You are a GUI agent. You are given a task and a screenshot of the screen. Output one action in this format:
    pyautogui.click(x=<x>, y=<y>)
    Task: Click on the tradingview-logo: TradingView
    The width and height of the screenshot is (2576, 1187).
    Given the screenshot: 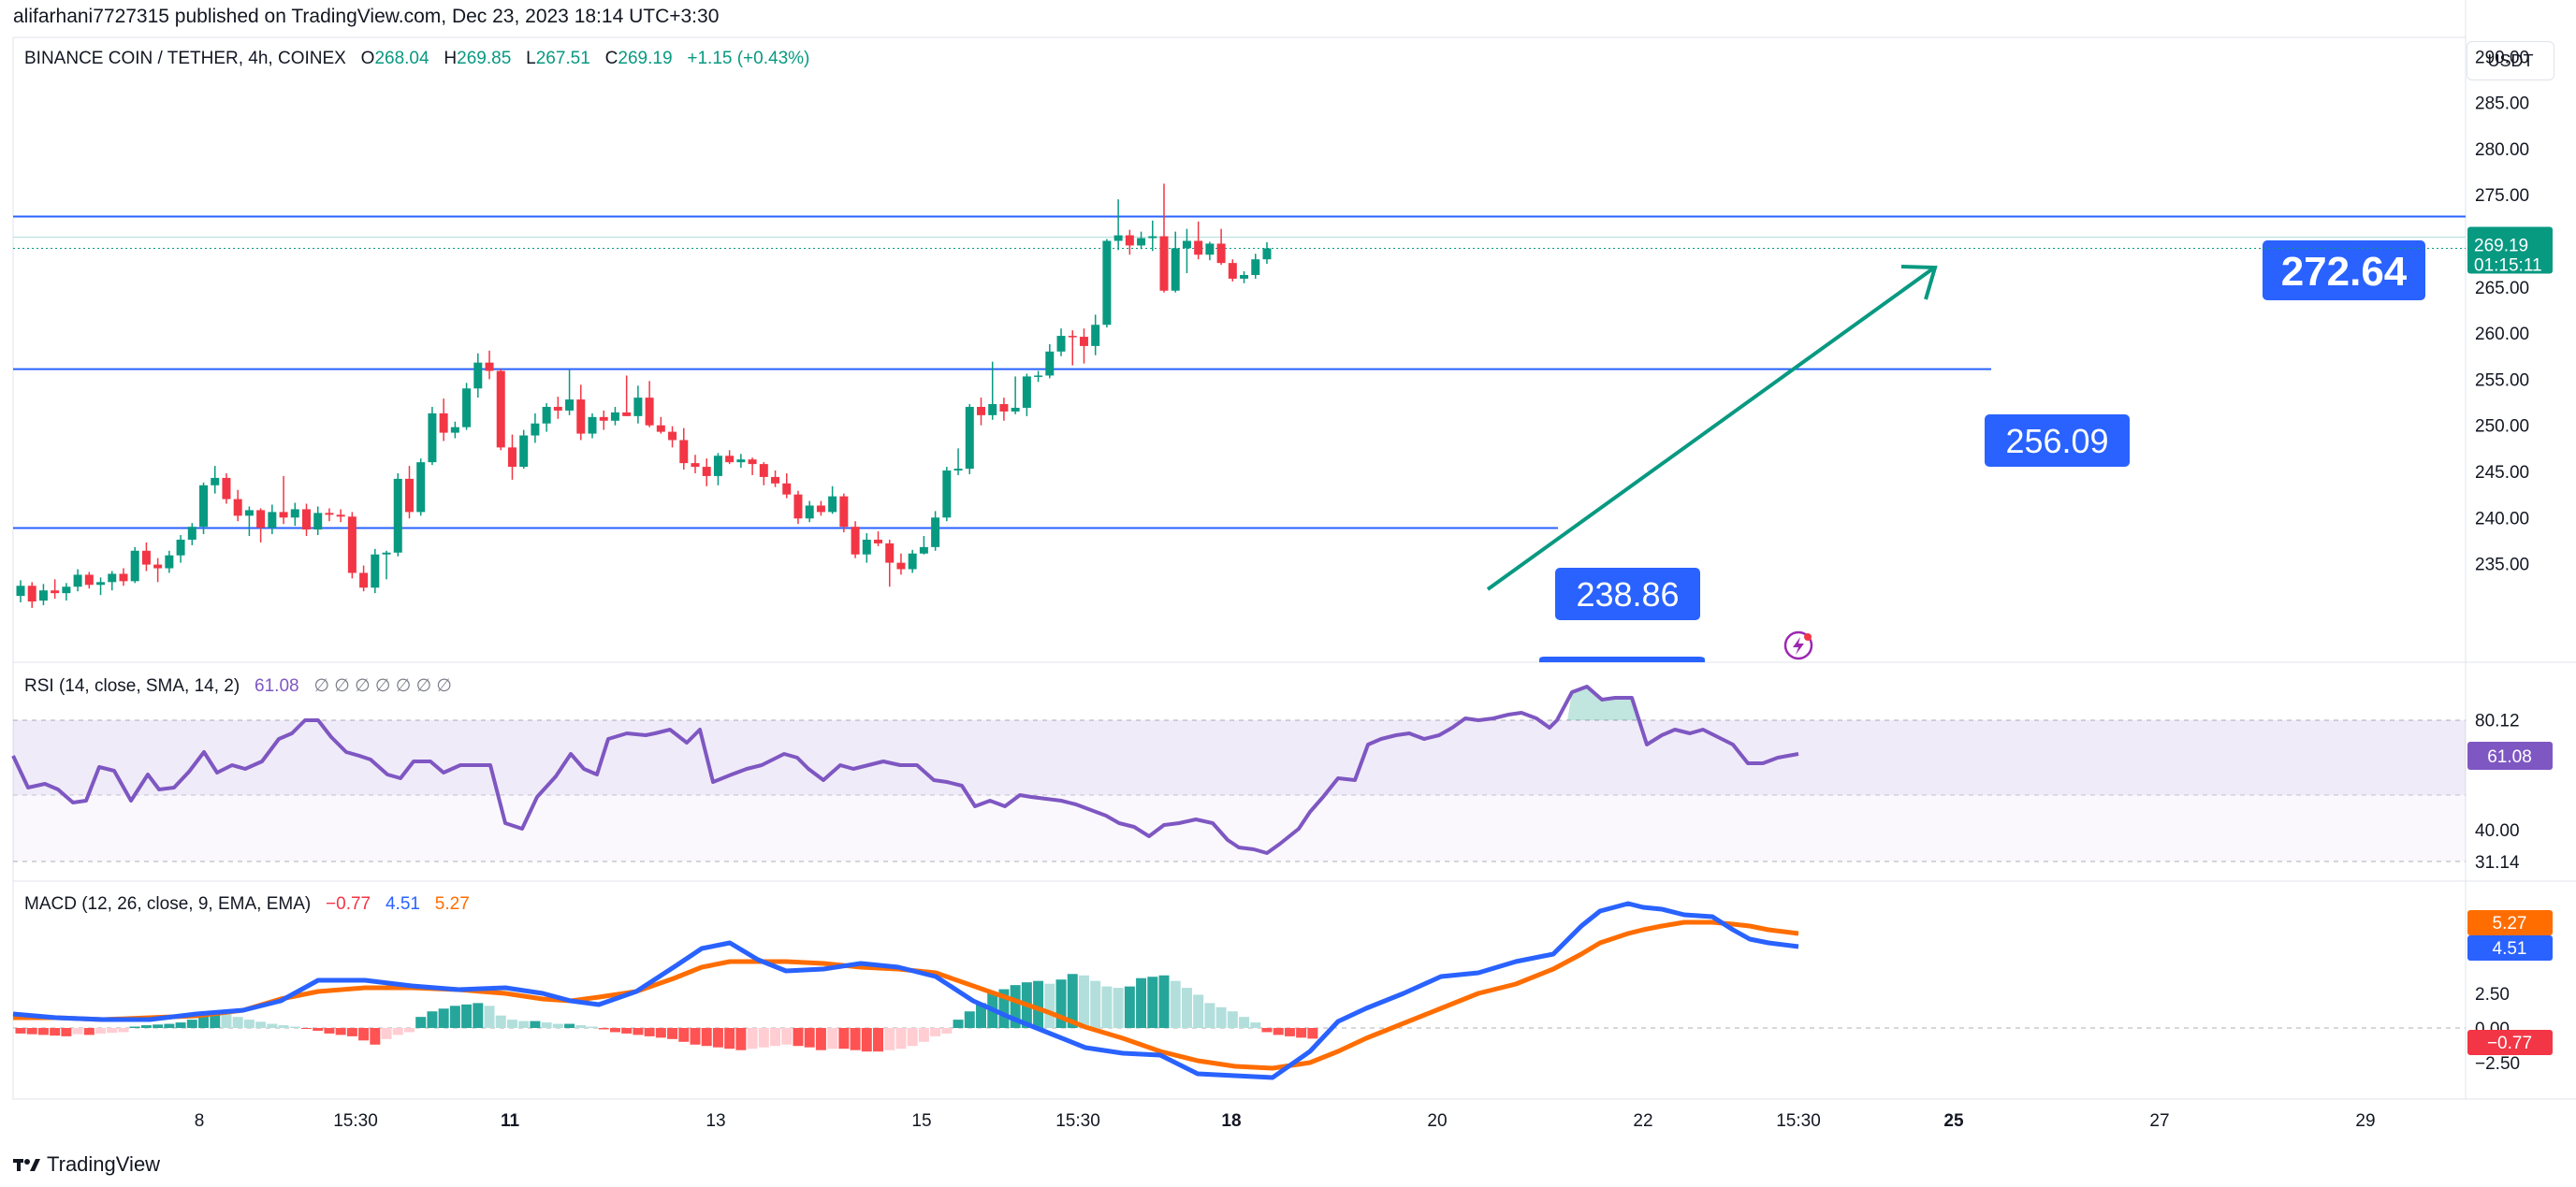 What is the action you would take?
    pyautogui.click(x=86, y=1164)
    